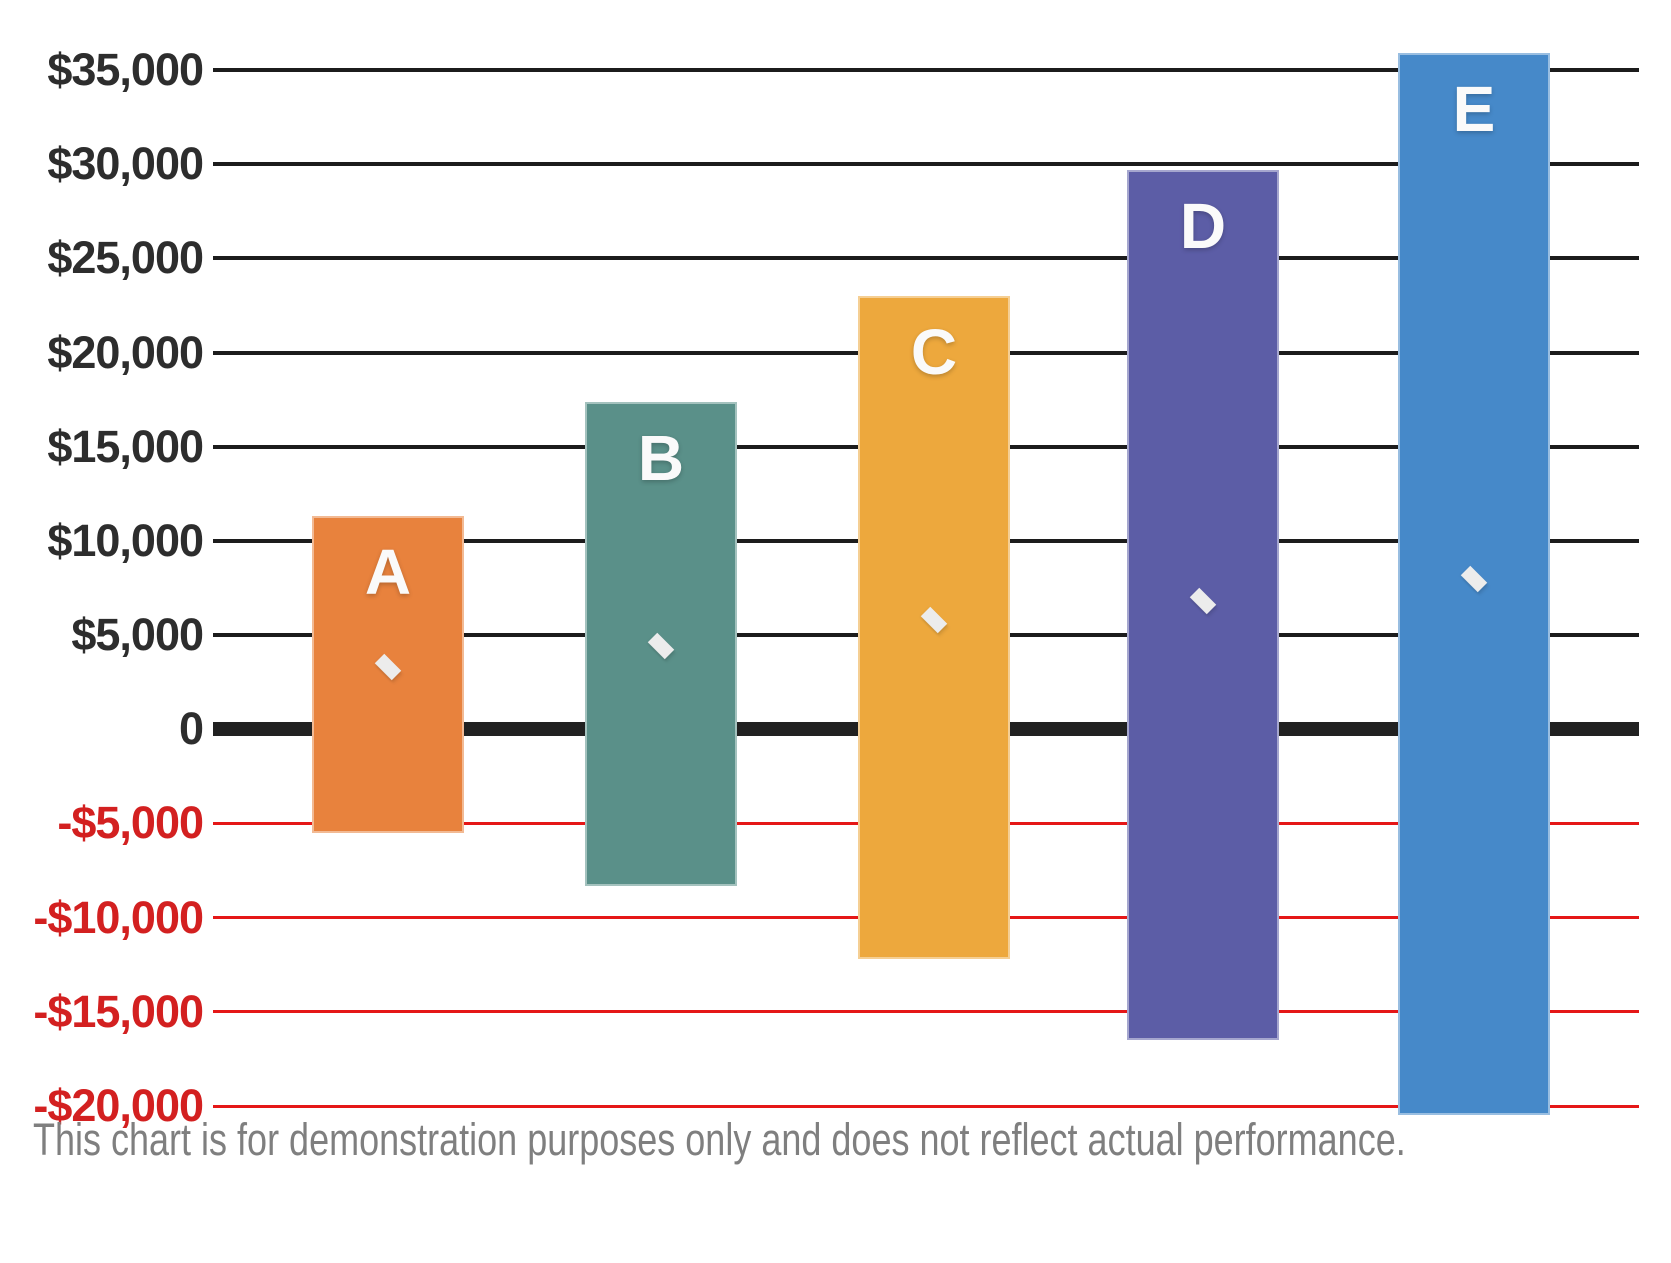  What do you see at coordinates (118, 917) in the screenshot?
I see `y-tick-label: -$10,000` at bounding box center [118, 917].